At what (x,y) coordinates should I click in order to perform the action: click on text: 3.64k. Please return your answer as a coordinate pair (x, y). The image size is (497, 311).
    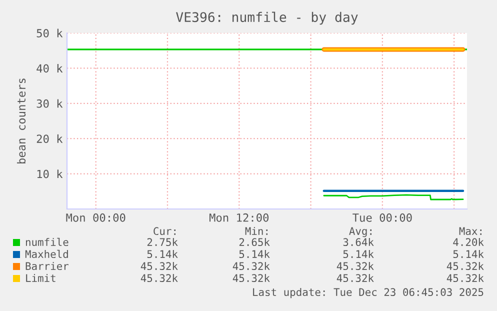
    Looking at the image, I should click on (358, 242).